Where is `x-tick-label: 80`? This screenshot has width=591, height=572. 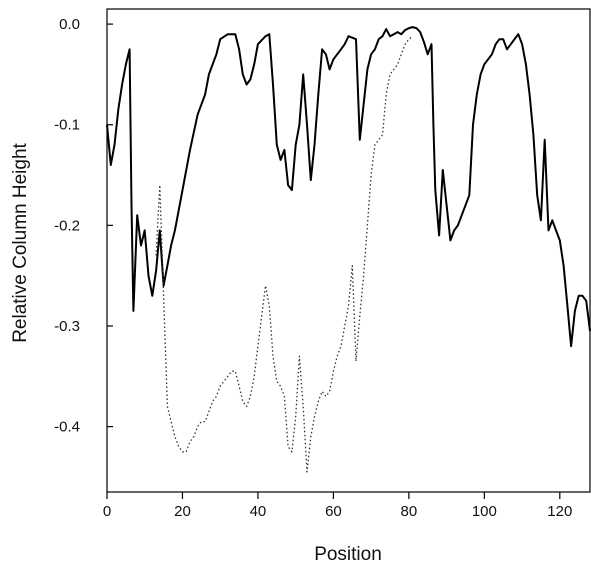 x-tick-label: 80 is located at coordinates (409, 511).